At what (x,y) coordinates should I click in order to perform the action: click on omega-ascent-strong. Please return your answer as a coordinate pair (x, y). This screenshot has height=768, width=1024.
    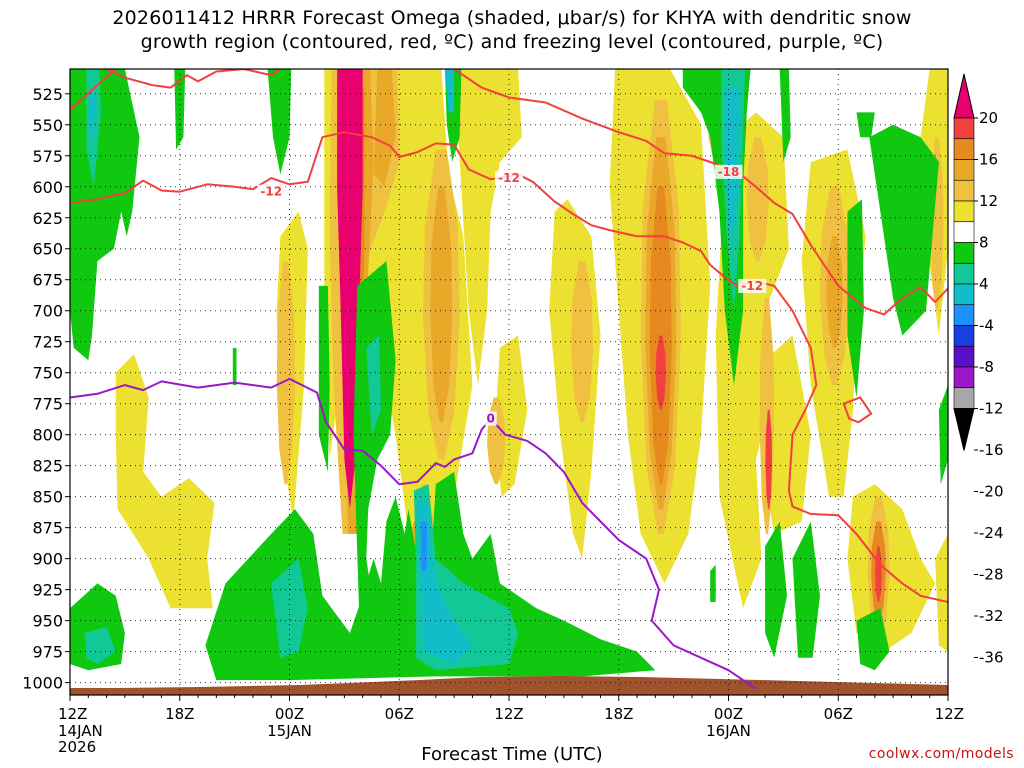
    Looking at the image, I should click on (441, 304).